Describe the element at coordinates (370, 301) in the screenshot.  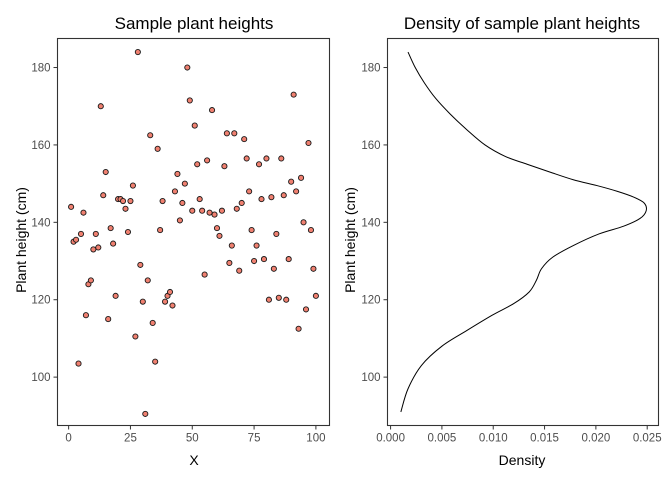
I see `density-y-tick-label: 120` at that location.